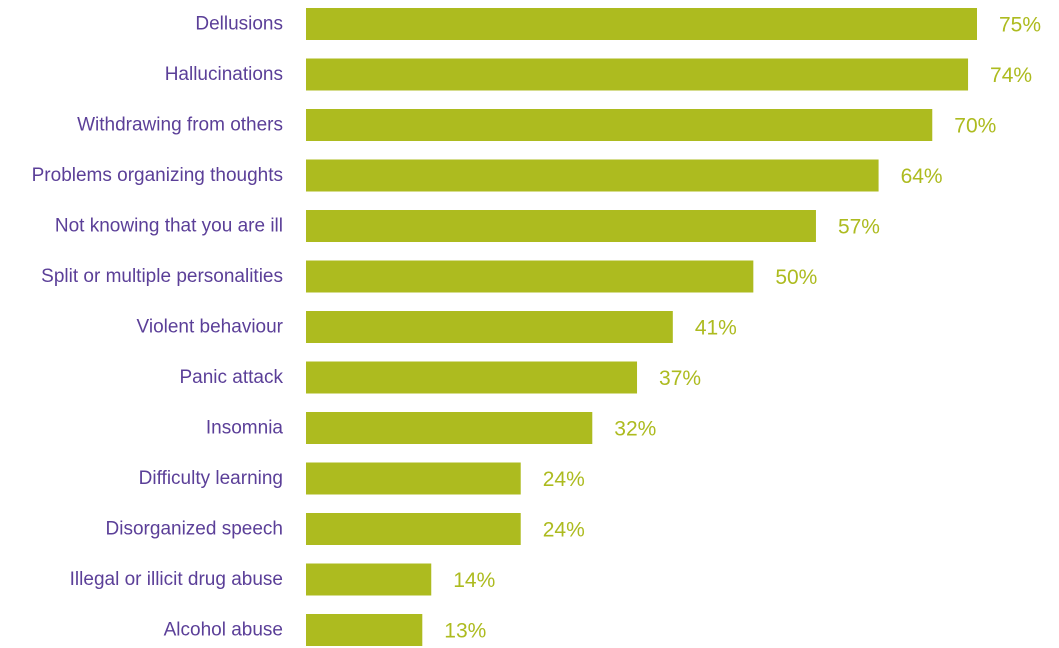 This screenshot has width=1059, height=648. What do you see at coordinates (169, 226) in the screenshot?
I see `category-label: Not knowing that you are ill` at bounding box center [169, 226].